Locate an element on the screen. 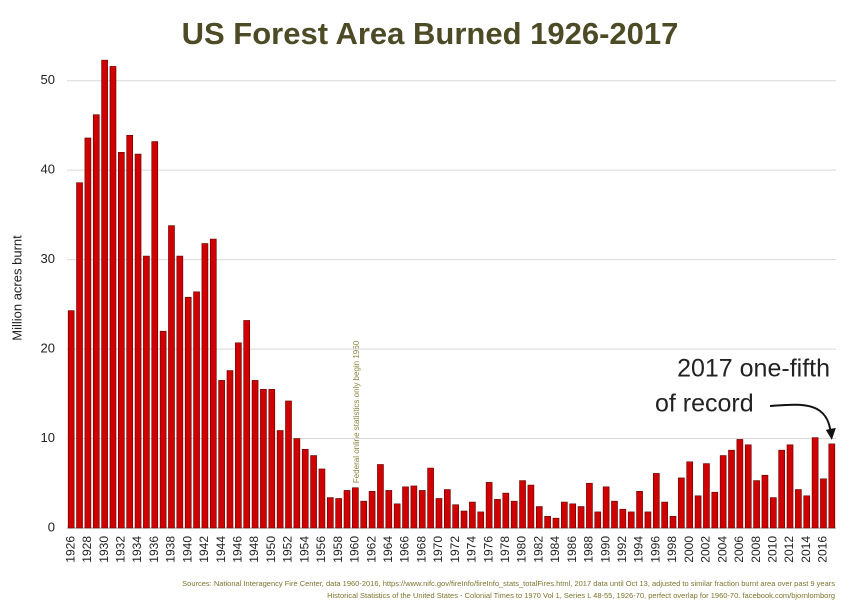 The height and width of the screenshot is (611, 859). x-tick-label: 1938 is located at coordinates (171, 549).